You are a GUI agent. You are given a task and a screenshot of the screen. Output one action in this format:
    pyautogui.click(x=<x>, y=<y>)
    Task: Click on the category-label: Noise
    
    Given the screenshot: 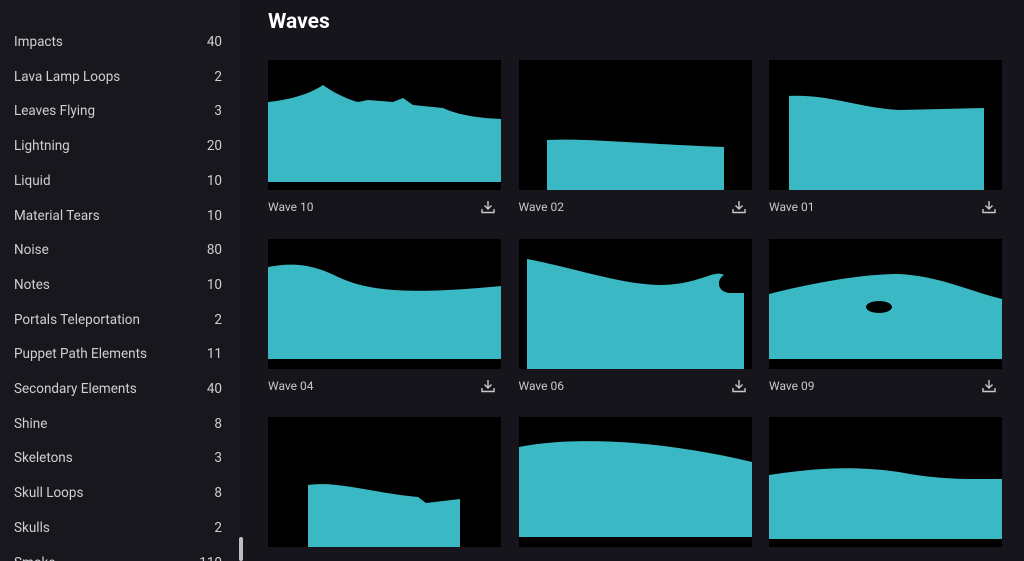 What is the action you would take?
    pyautogui.click(x=31, y=250)
    